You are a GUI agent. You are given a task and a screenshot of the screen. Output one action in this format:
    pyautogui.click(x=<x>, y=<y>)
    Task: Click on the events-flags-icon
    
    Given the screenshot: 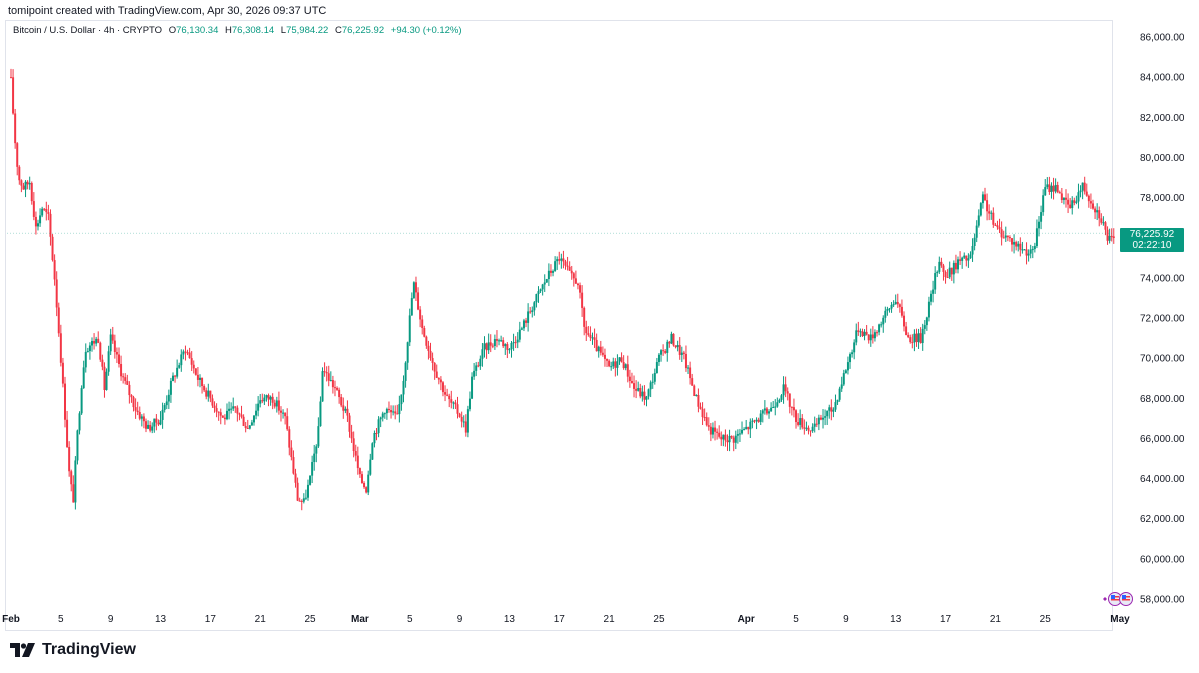 What is the action you would take?
    pyautogui.click(x=1119, y=599)
    